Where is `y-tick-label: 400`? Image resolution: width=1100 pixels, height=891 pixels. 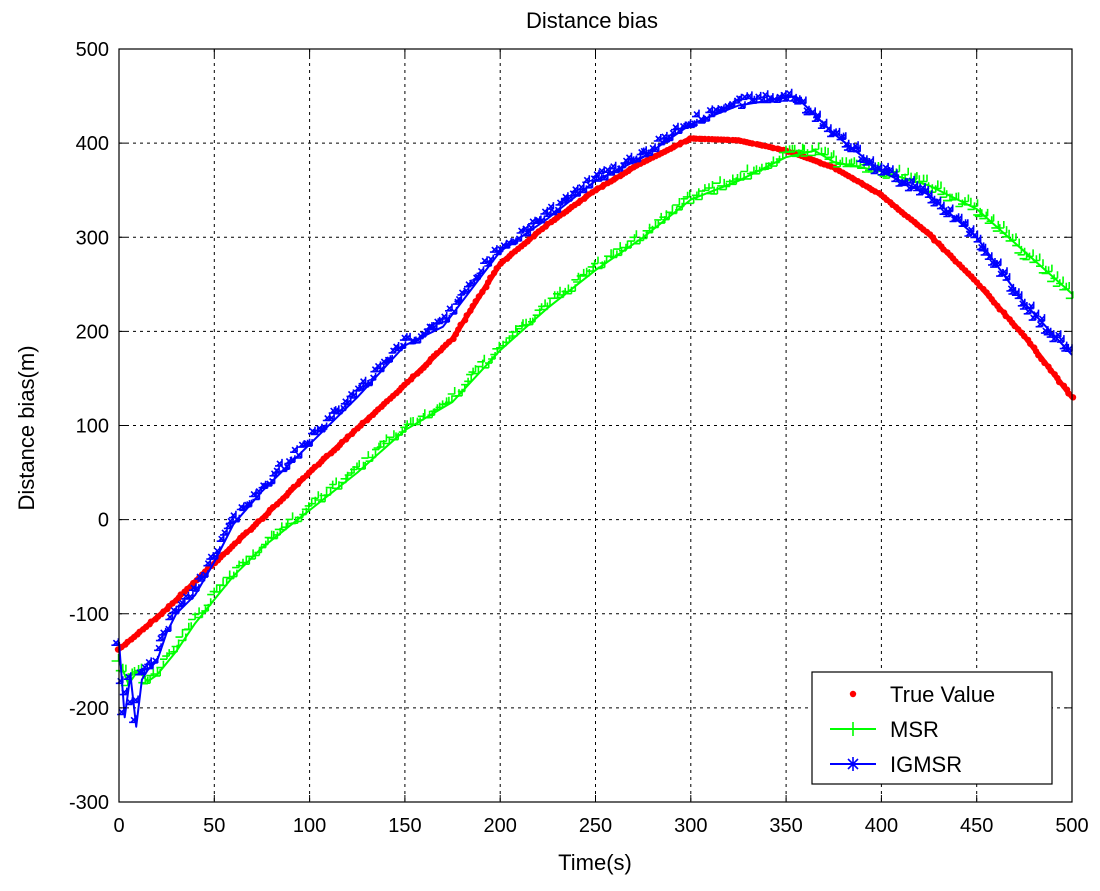
y-tick-label: 400 is located at coordinates (92, 144).